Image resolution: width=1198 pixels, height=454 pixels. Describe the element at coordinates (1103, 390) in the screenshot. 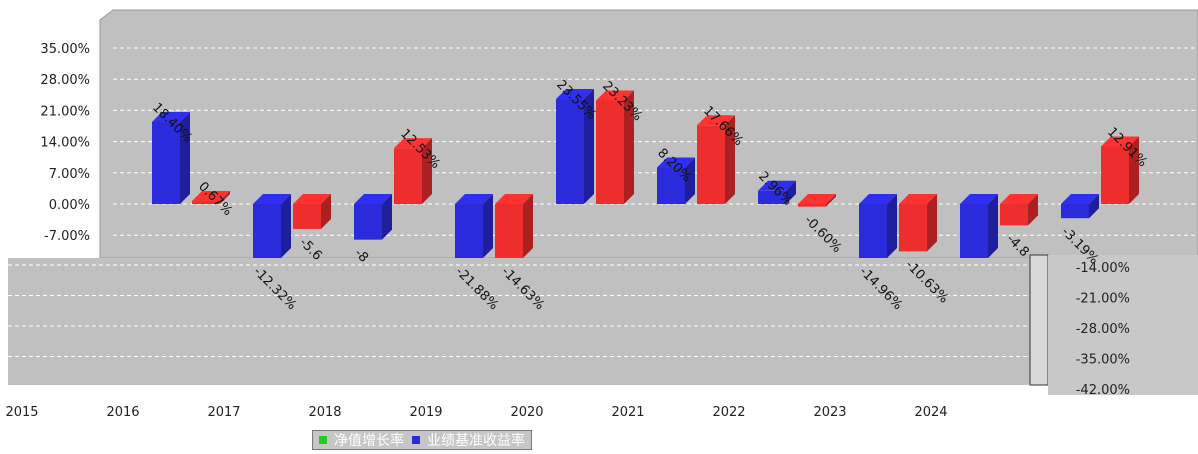

I see `y-tick-label-right: -42.00%` at that location.